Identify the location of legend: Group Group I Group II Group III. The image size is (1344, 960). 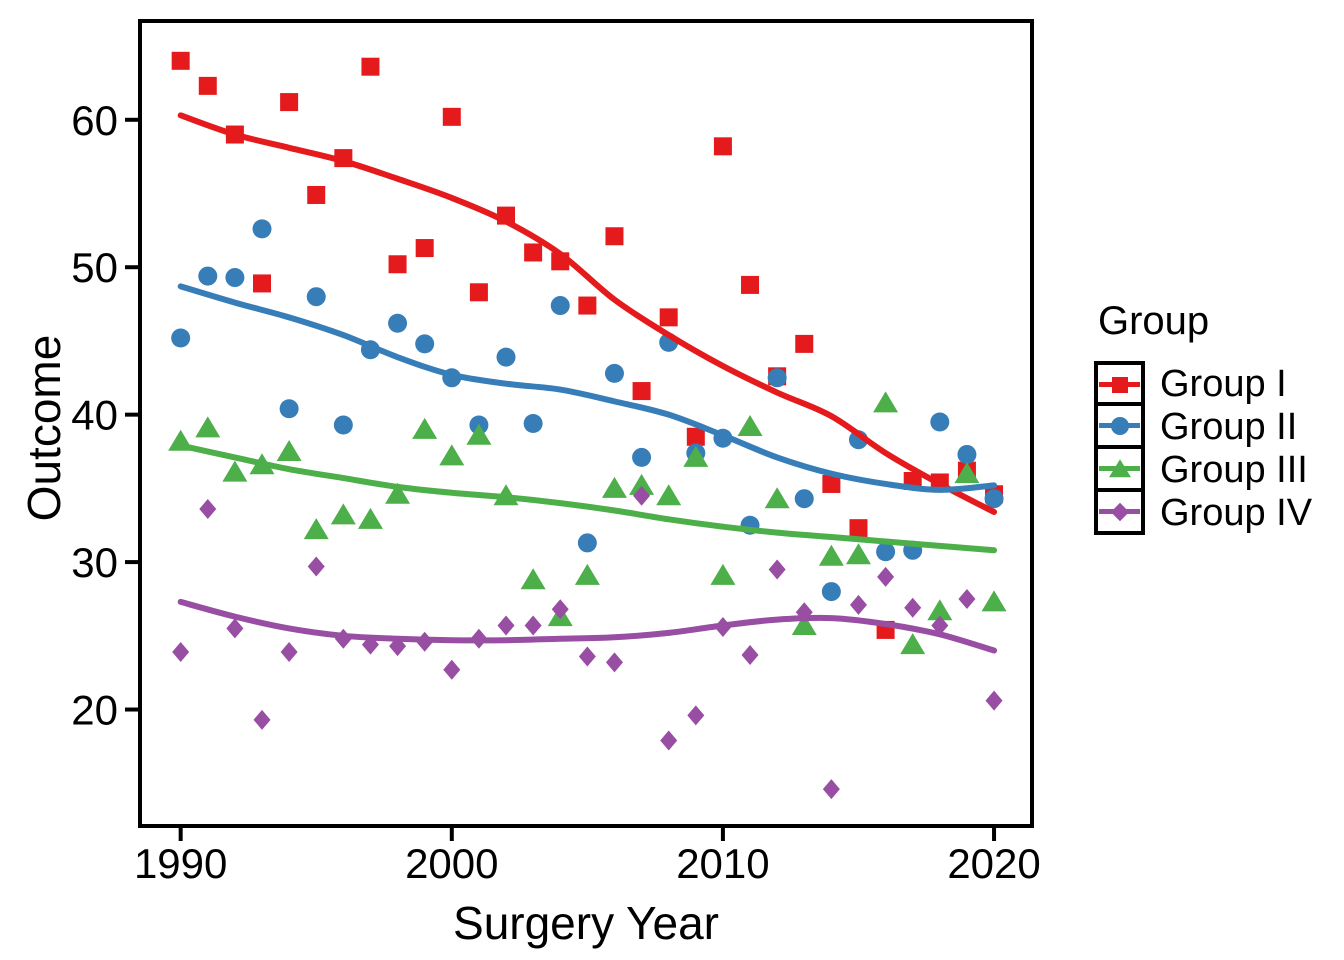
(1203, 418).